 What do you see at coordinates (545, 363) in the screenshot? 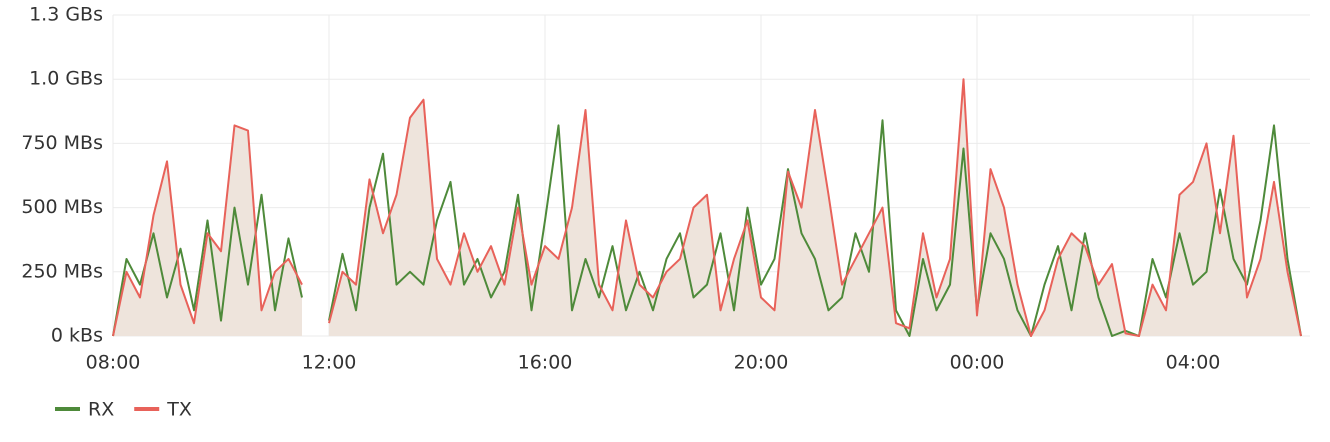
I see `x-tick-label: 16:00` at bounding box center [545, 363].